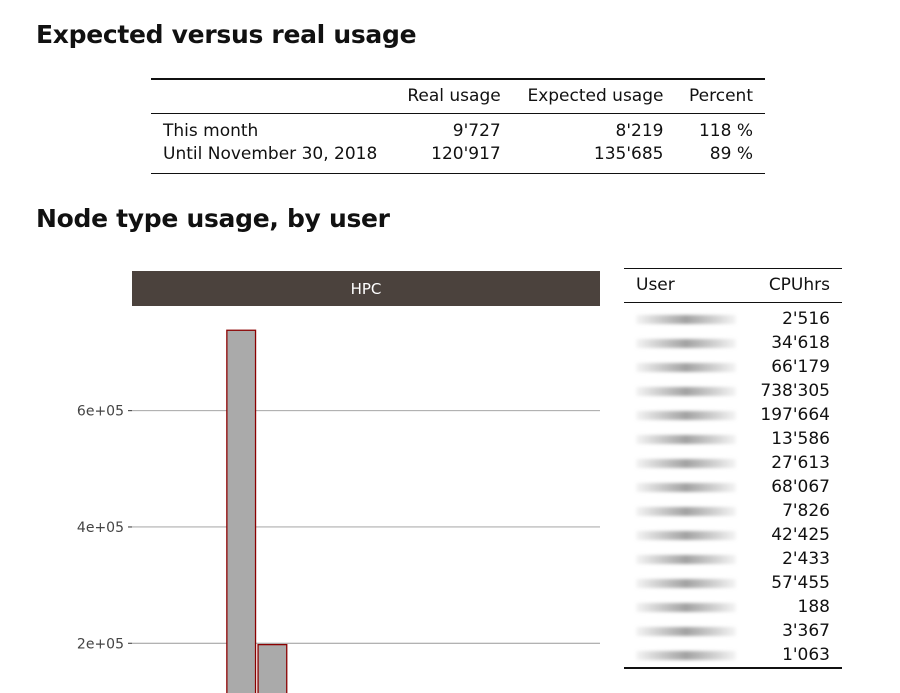 The image size is (900, 693). I want to click on table-row: 7'826, so click(733, 511).